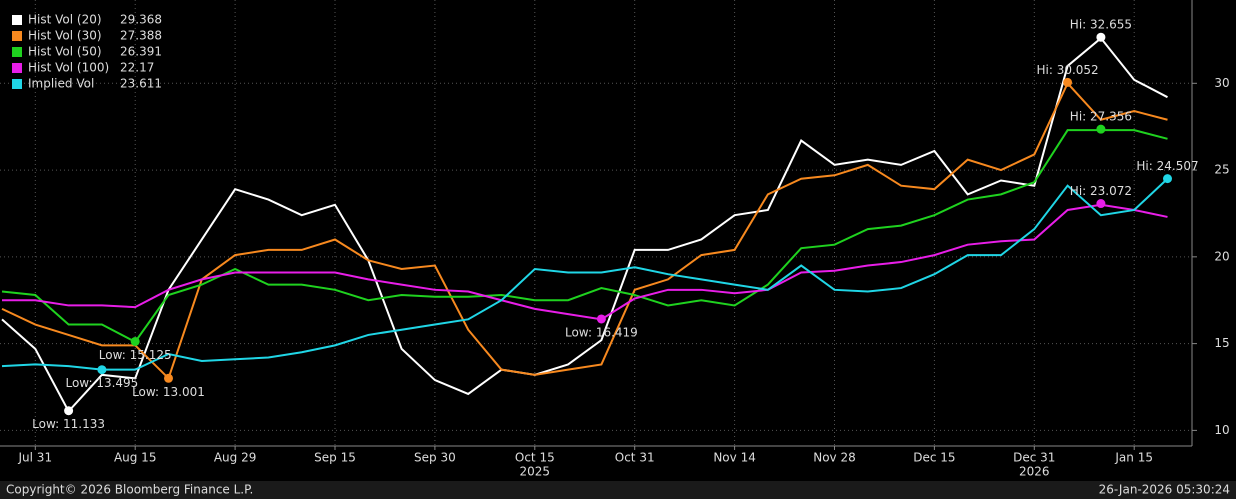 The width and height of the screenshot is (1236, 499). What do you see at coordinates (35, 458) in the screenshot?
I see `x-tick-label: Jul 31` at bounding box center [35, 458].